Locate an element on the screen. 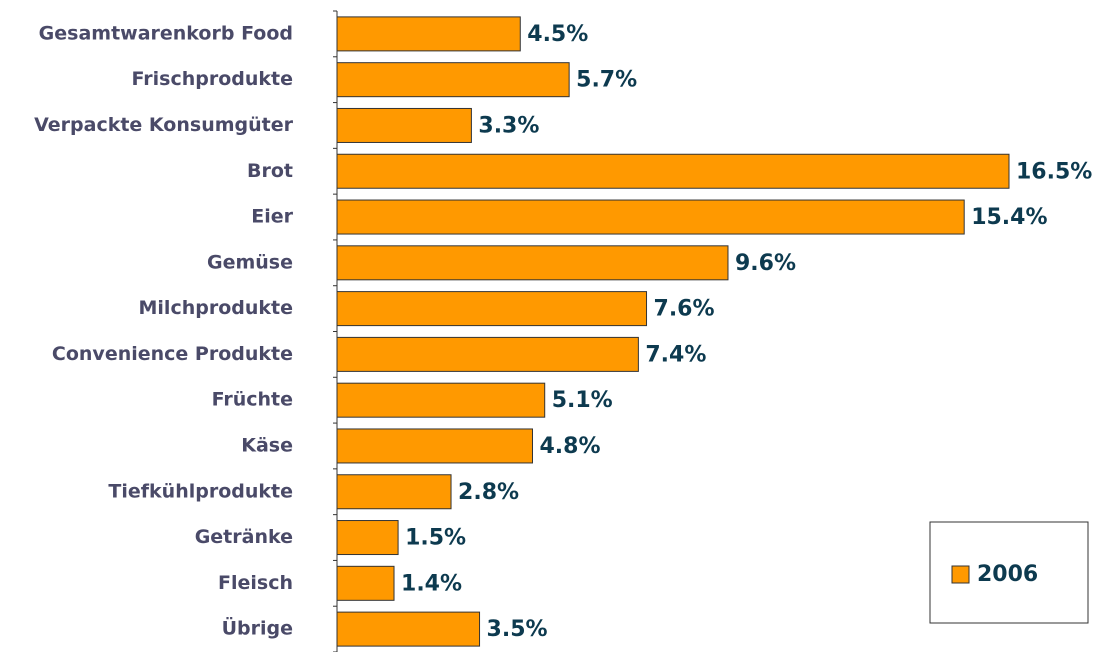 The height and width of the screenshot is (652, 1111). value-label: 16.5% is located at coordinates (1054, 171).